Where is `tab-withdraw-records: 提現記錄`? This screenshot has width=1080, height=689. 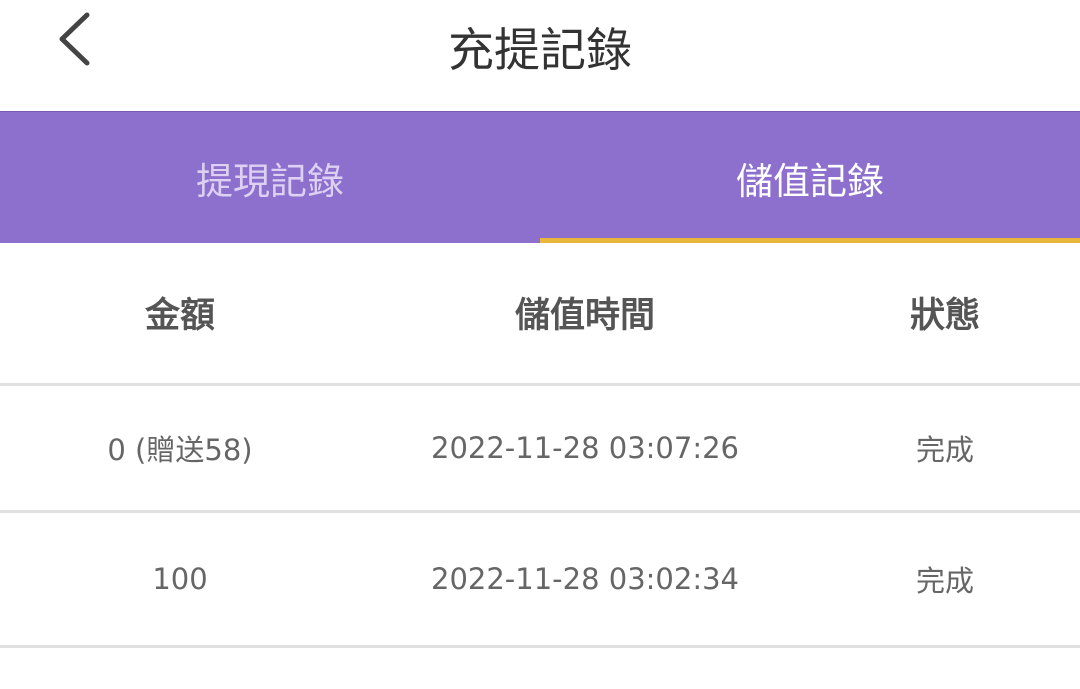 tab-withdraw-records: 提現記錄 is located at coordinates (270, 181).